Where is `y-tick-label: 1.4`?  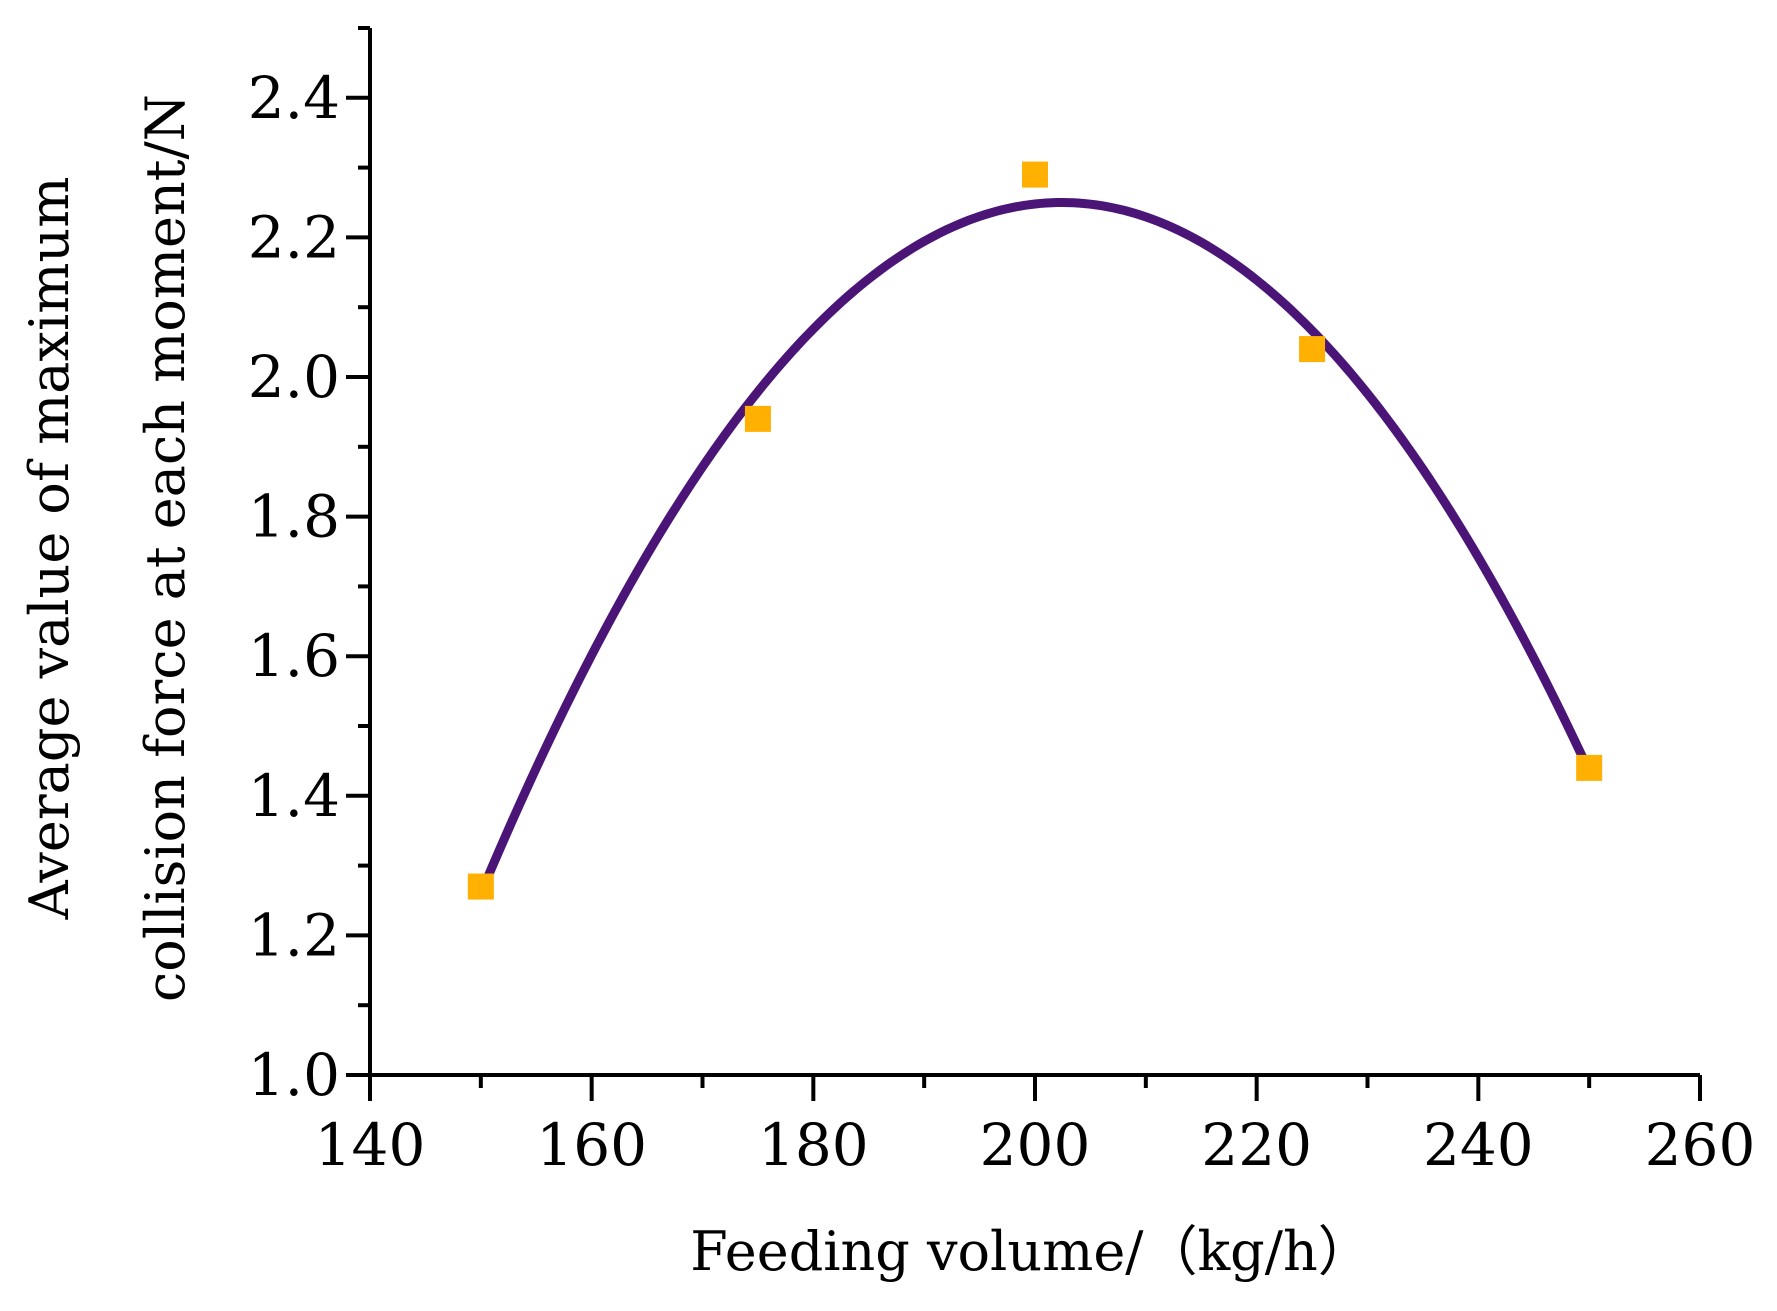 y-tick-label: 1.4 is located at coordinates (294, 796).